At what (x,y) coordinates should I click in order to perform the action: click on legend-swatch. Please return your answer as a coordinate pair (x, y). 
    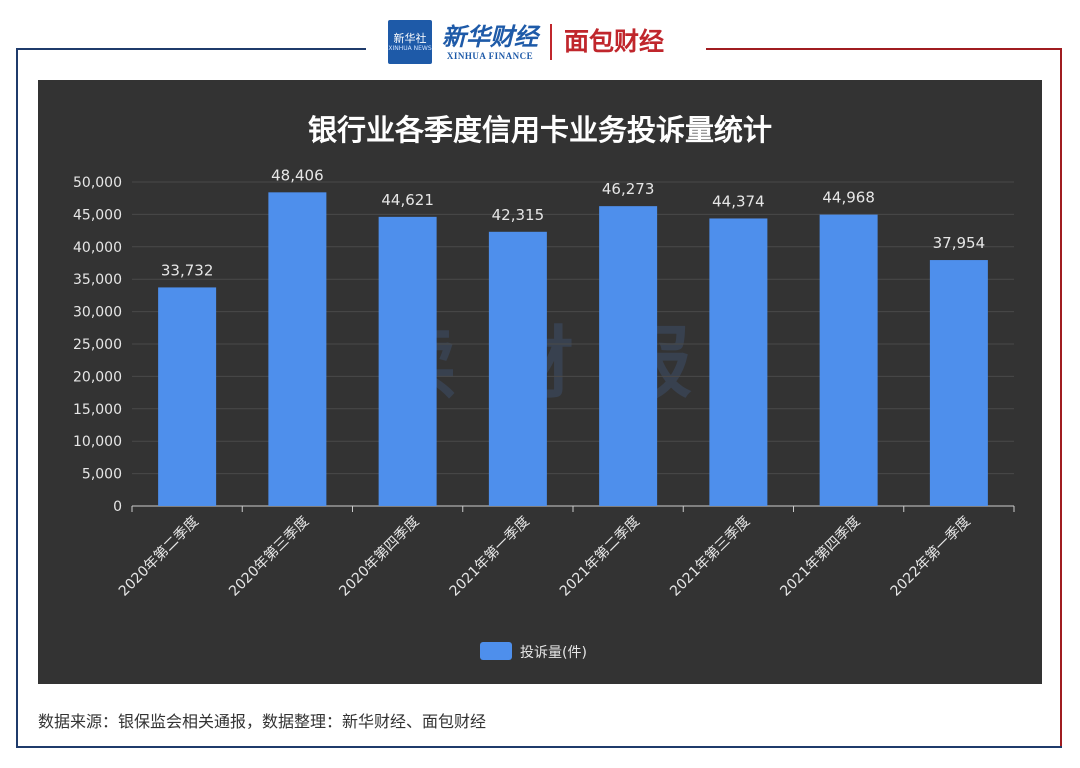
    Looking at the image, I should click on (496, 651).